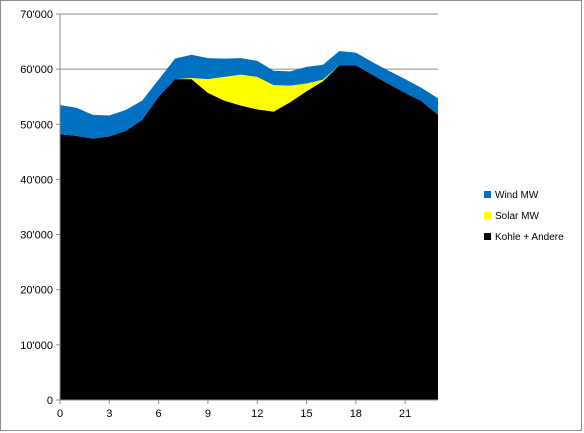  I want to click on y-tick-label: 20'000, so click(36, 291).